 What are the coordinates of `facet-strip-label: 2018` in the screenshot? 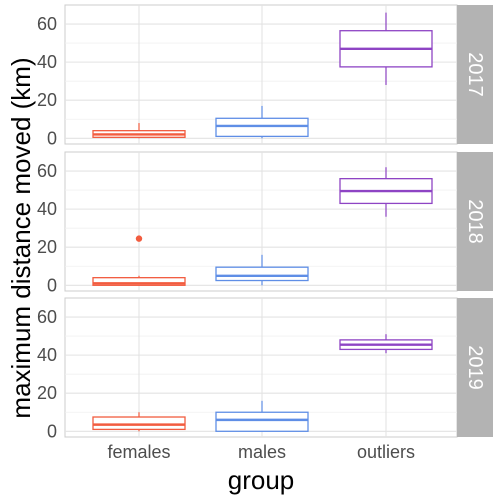 It's located at (475, 221).